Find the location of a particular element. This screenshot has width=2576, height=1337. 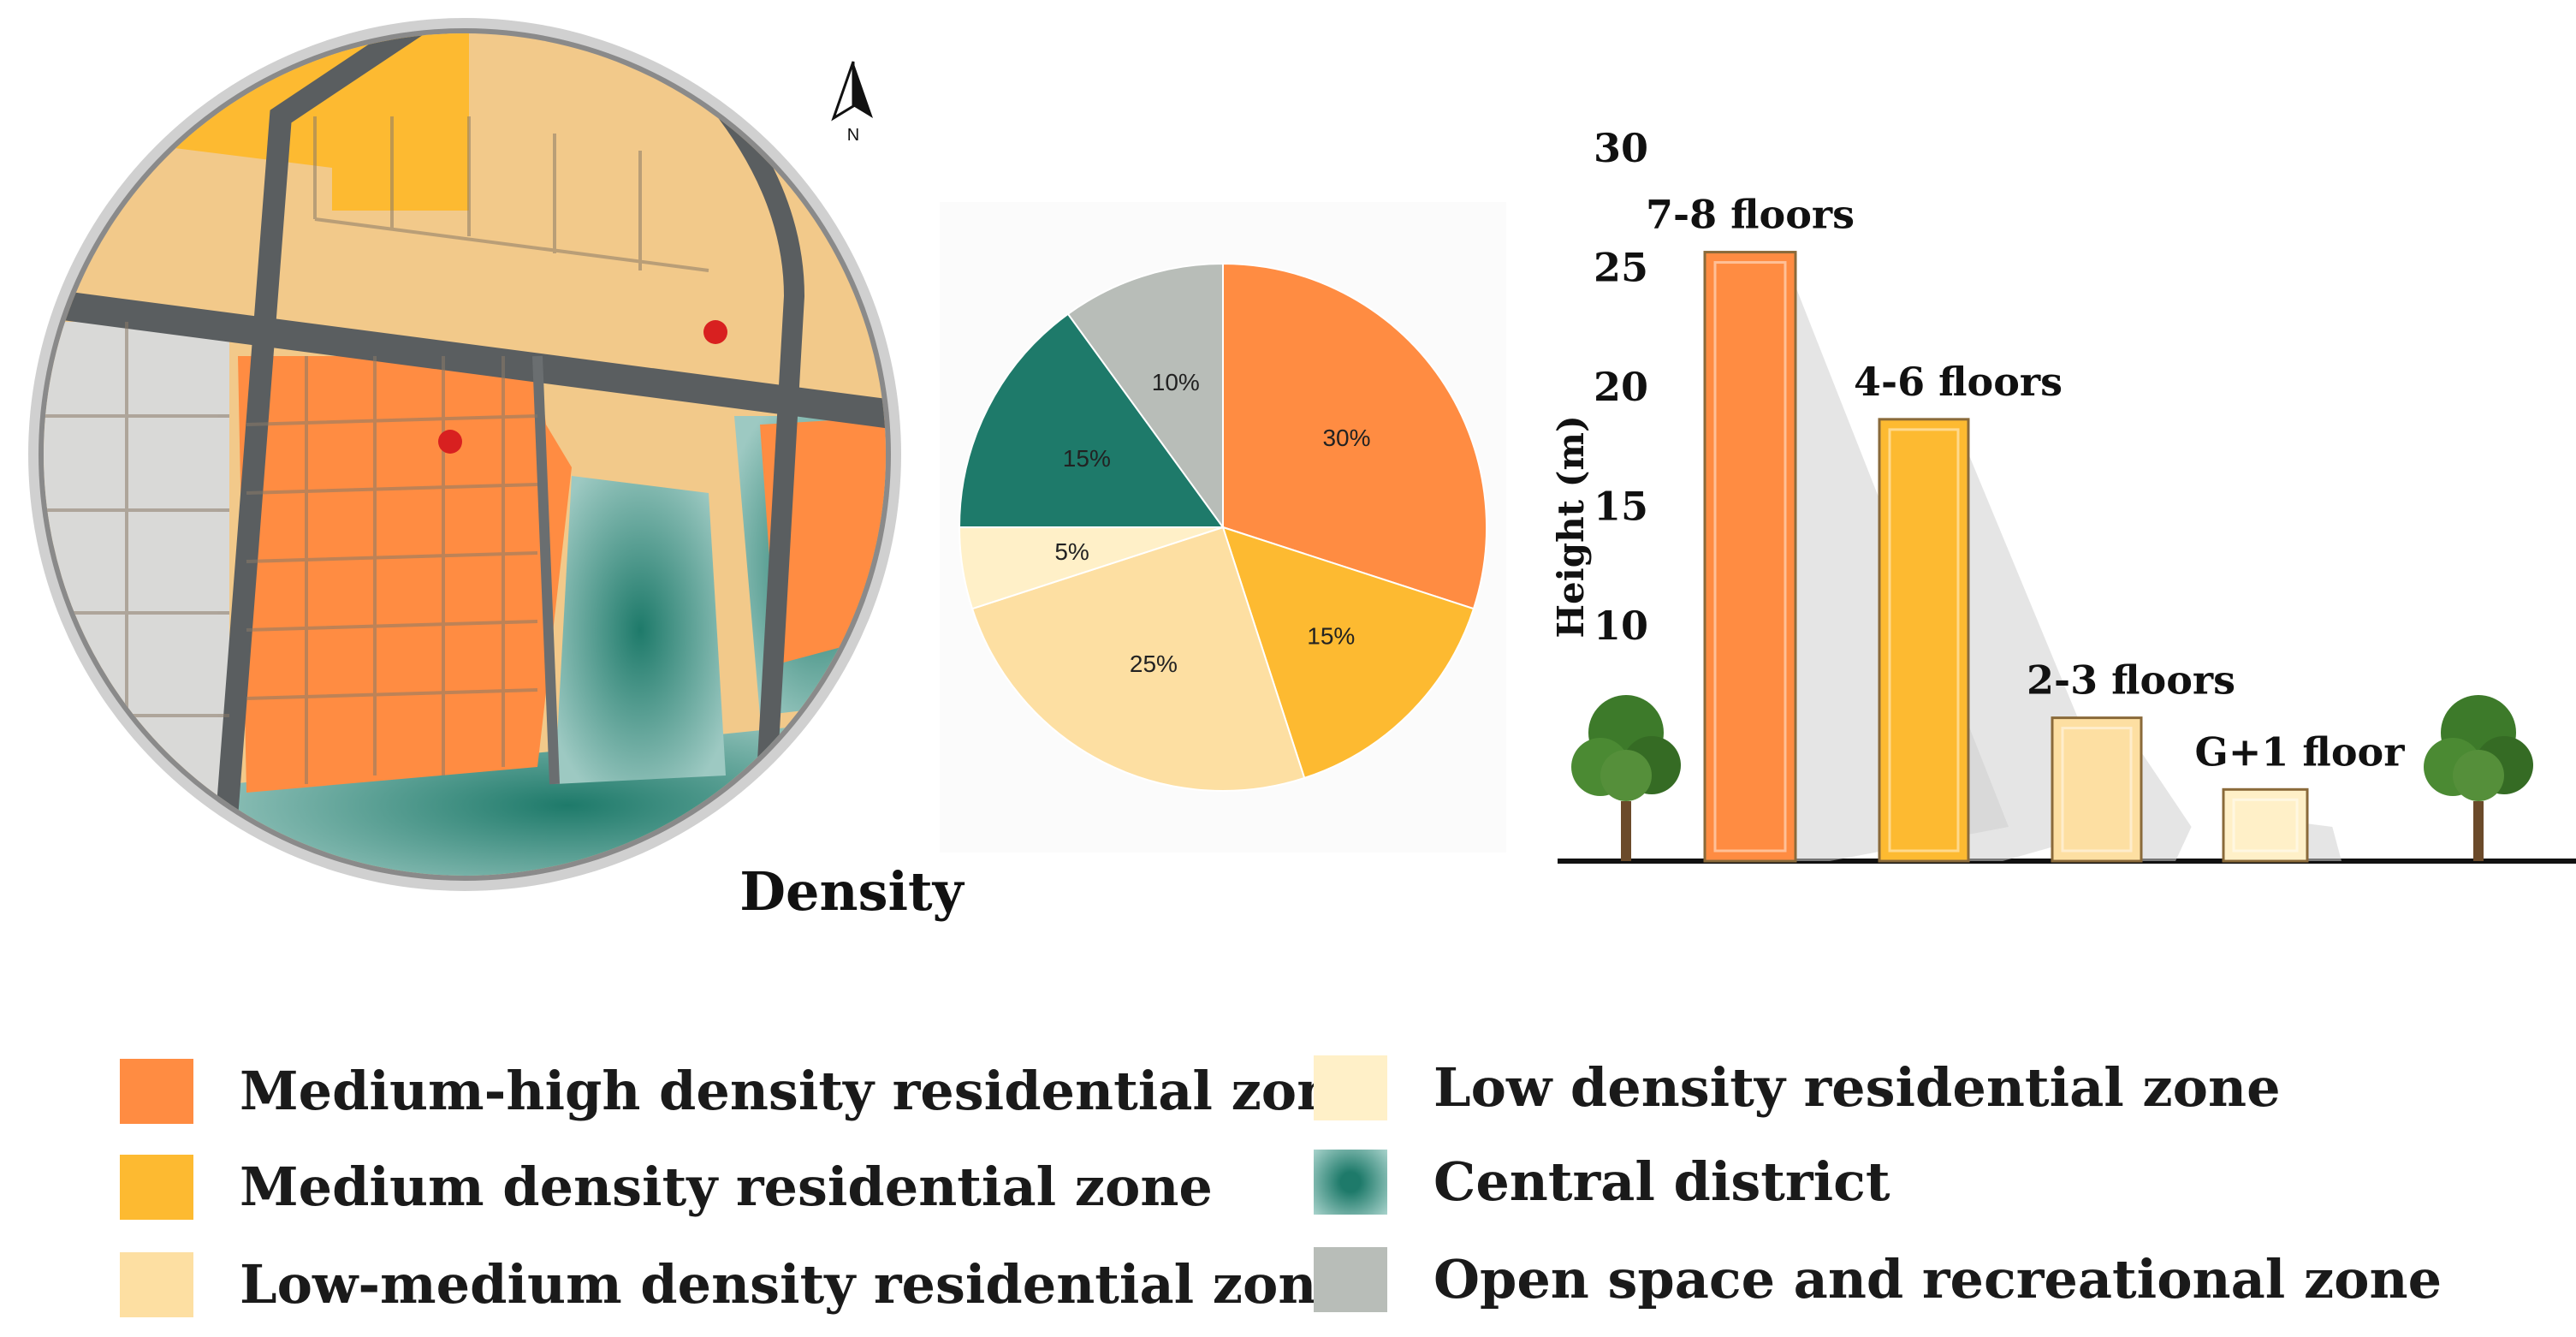

bar-label-2: 4-6 floors is located at coordinates (1958, 382).